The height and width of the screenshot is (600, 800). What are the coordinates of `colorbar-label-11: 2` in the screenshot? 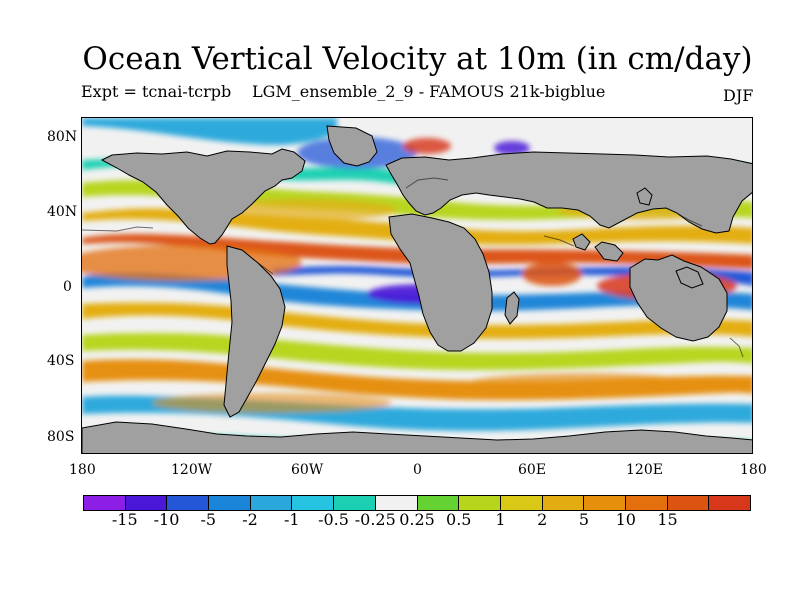 It's located at (542, 519).